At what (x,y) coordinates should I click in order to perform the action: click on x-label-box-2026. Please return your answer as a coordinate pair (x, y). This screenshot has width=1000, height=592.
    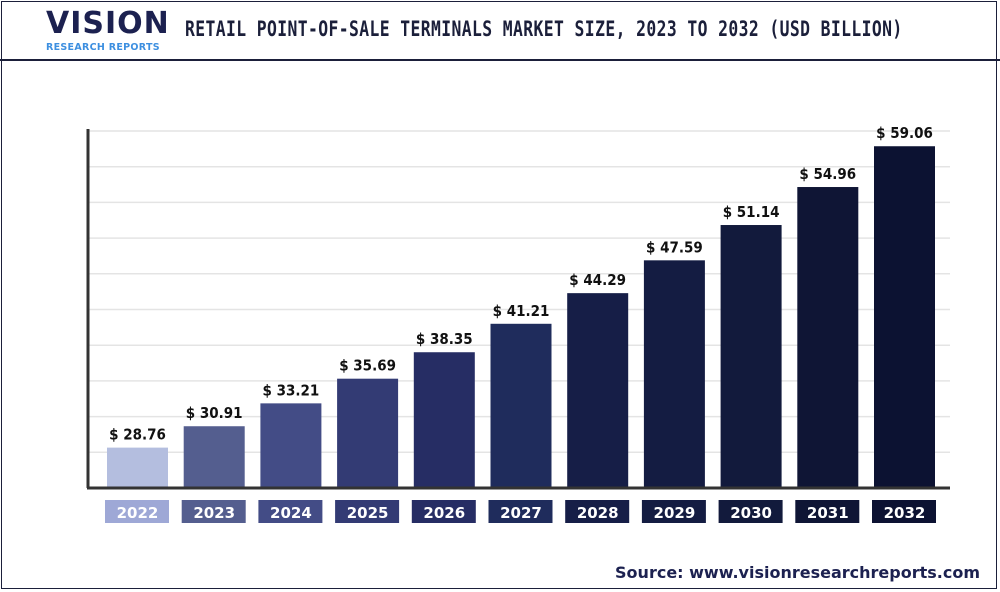
    Looking at the image, I should click on (443, 511).